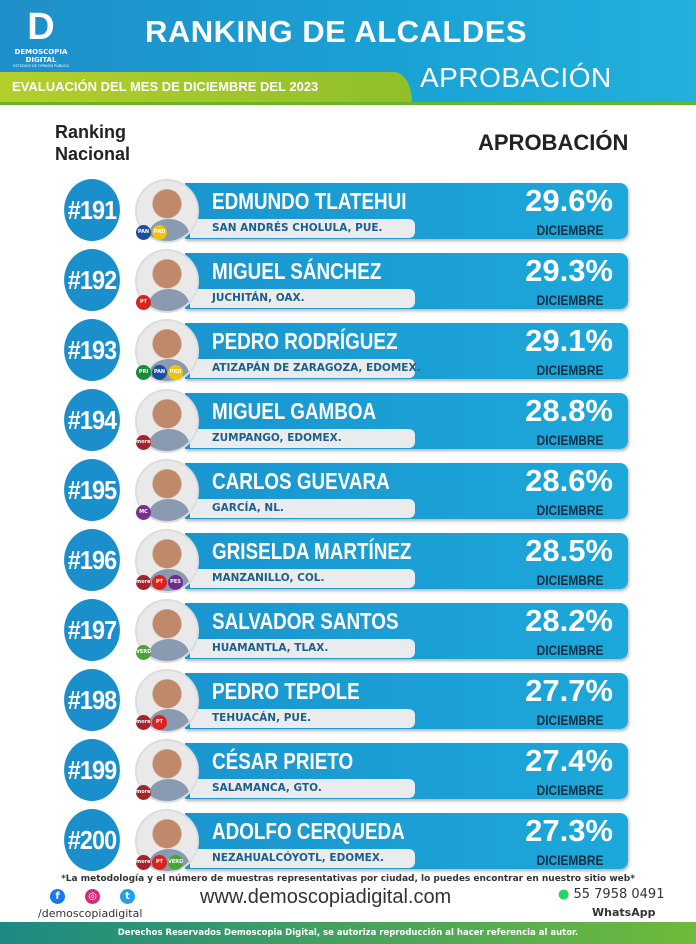  What do you see at coordinates (302, 718) in the screenshot?
I see `city-label: TEHUACÁN, PUE.` at bounding box center [302, 718].